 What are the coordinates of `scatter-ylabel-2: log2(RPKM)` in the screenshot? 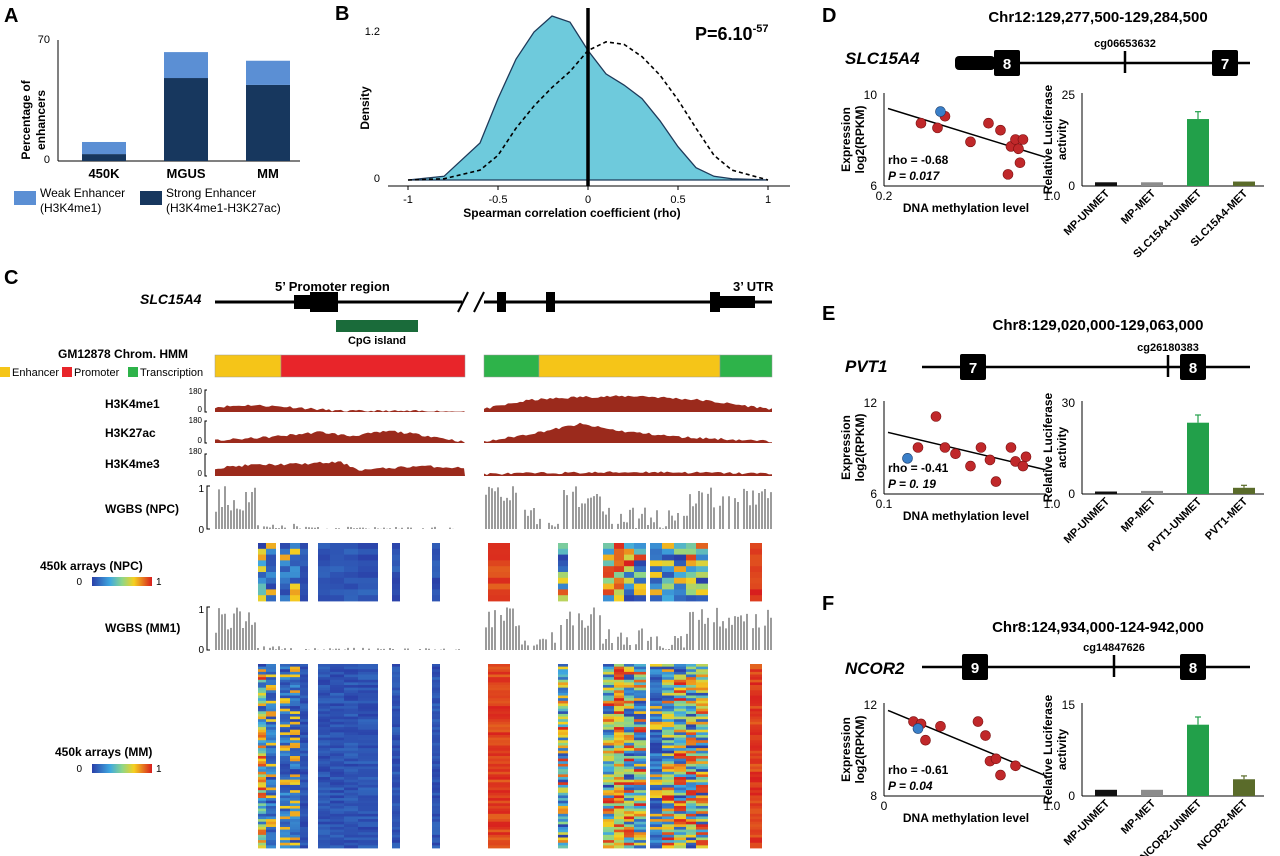 It's located at (860, 140).